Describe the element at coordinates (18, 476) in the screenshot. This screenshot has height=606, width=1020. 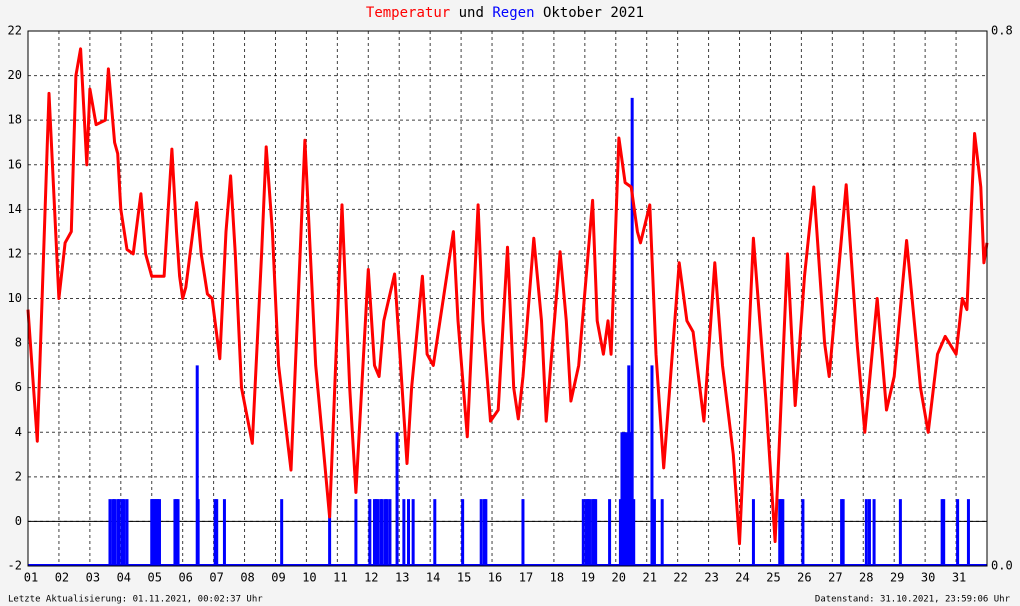
I see `y-tick-label: 2` at that location.